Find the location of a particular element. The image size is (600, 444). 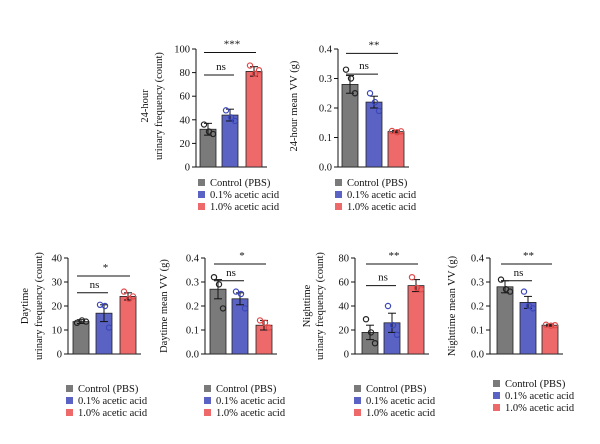

chart-panel-6: 0.0 0.1 0.2 0.3 0.4 Nighttime mean VV (g) ** ns is located at coordinates (505, 305).